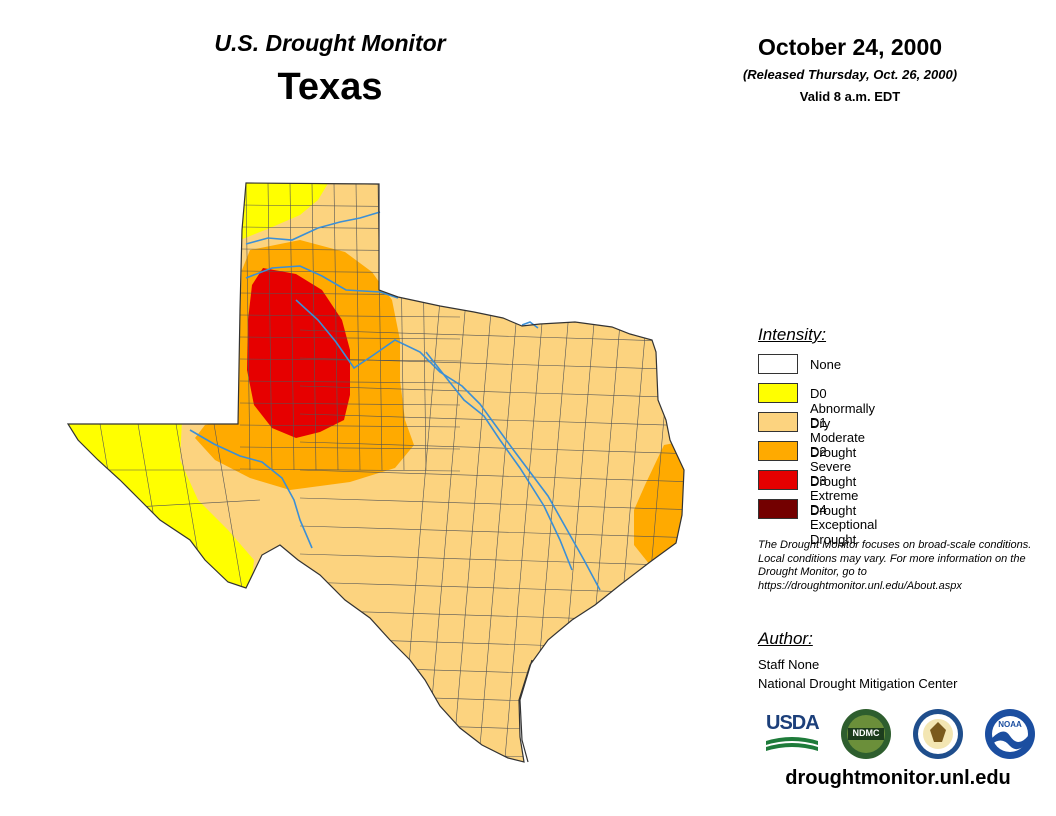 The image size is (1056, 816). Describe the element at coordinates (858, 683) in the screenshot. I see `author-organization: National Drought Mitigation Center` at that location.